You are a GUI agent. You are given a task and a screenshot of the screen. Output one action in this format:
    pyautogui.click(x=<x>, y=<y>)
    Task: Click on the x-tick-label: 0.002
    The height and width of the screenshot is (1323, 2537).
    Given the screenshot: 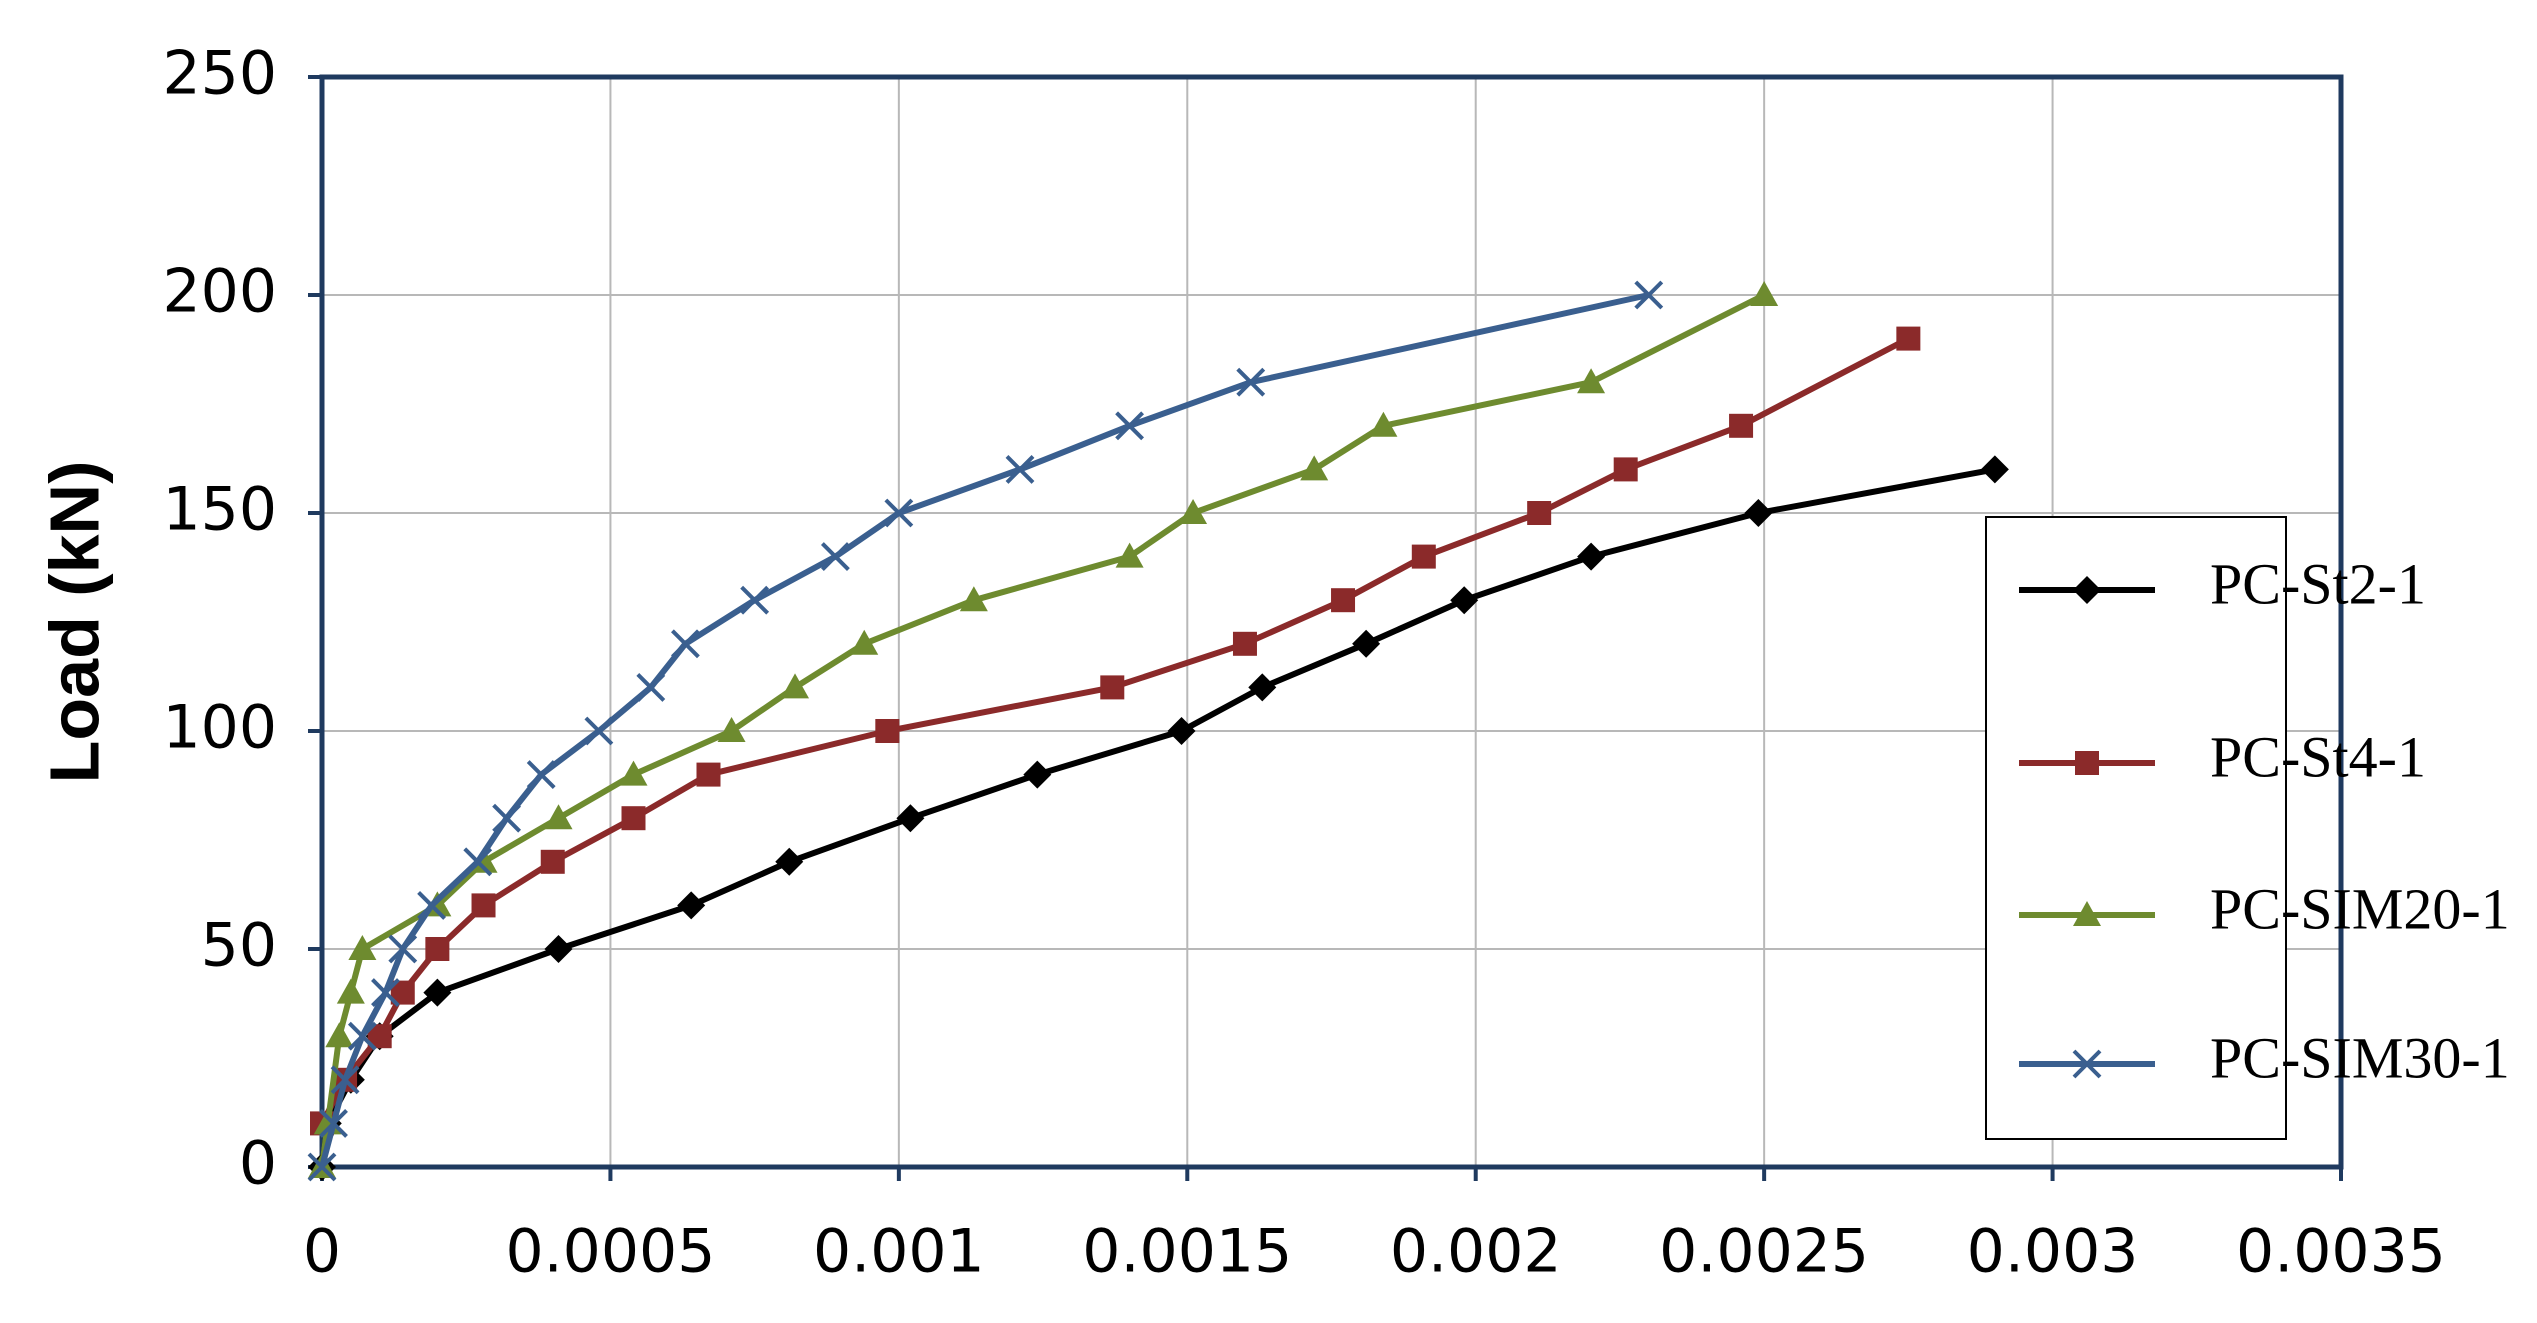 What is the action you would take?
    pyautogui.click(x=1476, y=1252)
    